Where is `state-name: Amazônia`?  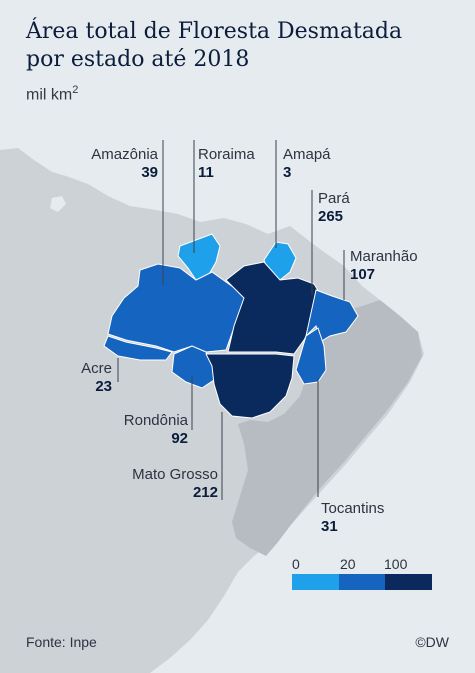 state-name: Amazônia is located at coordinates (124, 154).